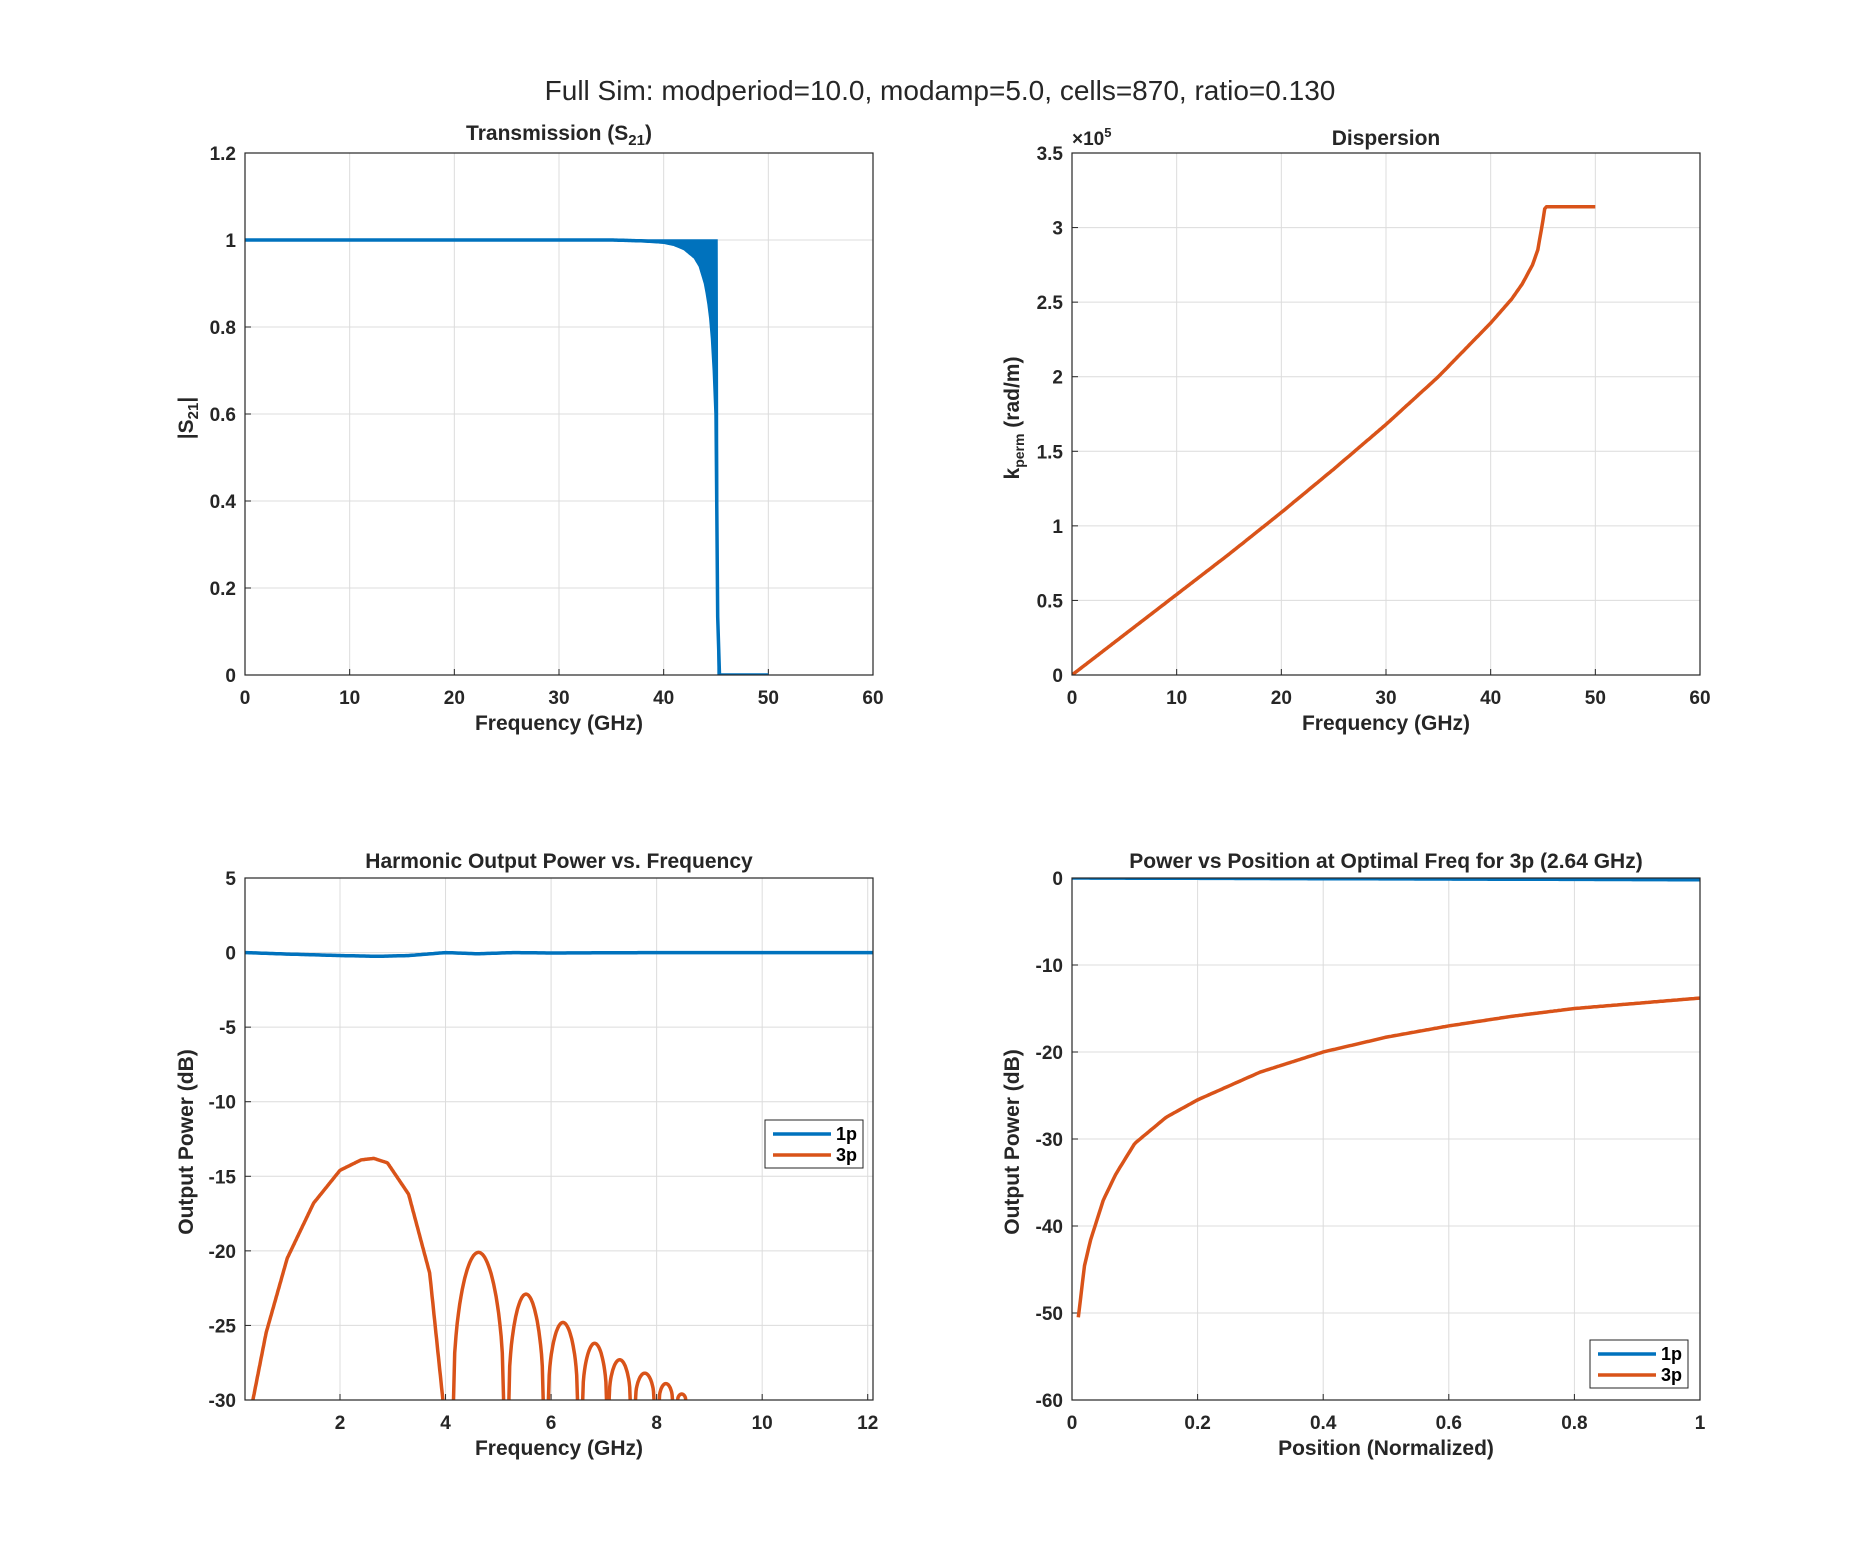 This screenshot has width=1875, height=1563. Describe the element at coordinates (349, 698) in the screenshot. I see `transmission-xtick-label: 10` at that location.